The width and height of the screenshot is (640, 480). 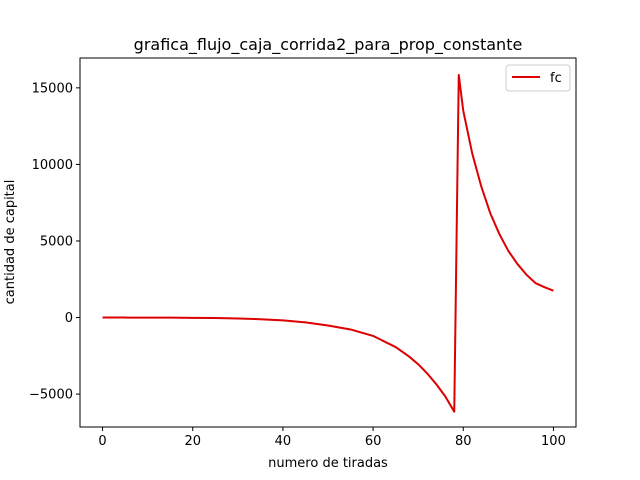 I want to click on y-axis-label: cantidad de capital, so click(x=10, y=242).